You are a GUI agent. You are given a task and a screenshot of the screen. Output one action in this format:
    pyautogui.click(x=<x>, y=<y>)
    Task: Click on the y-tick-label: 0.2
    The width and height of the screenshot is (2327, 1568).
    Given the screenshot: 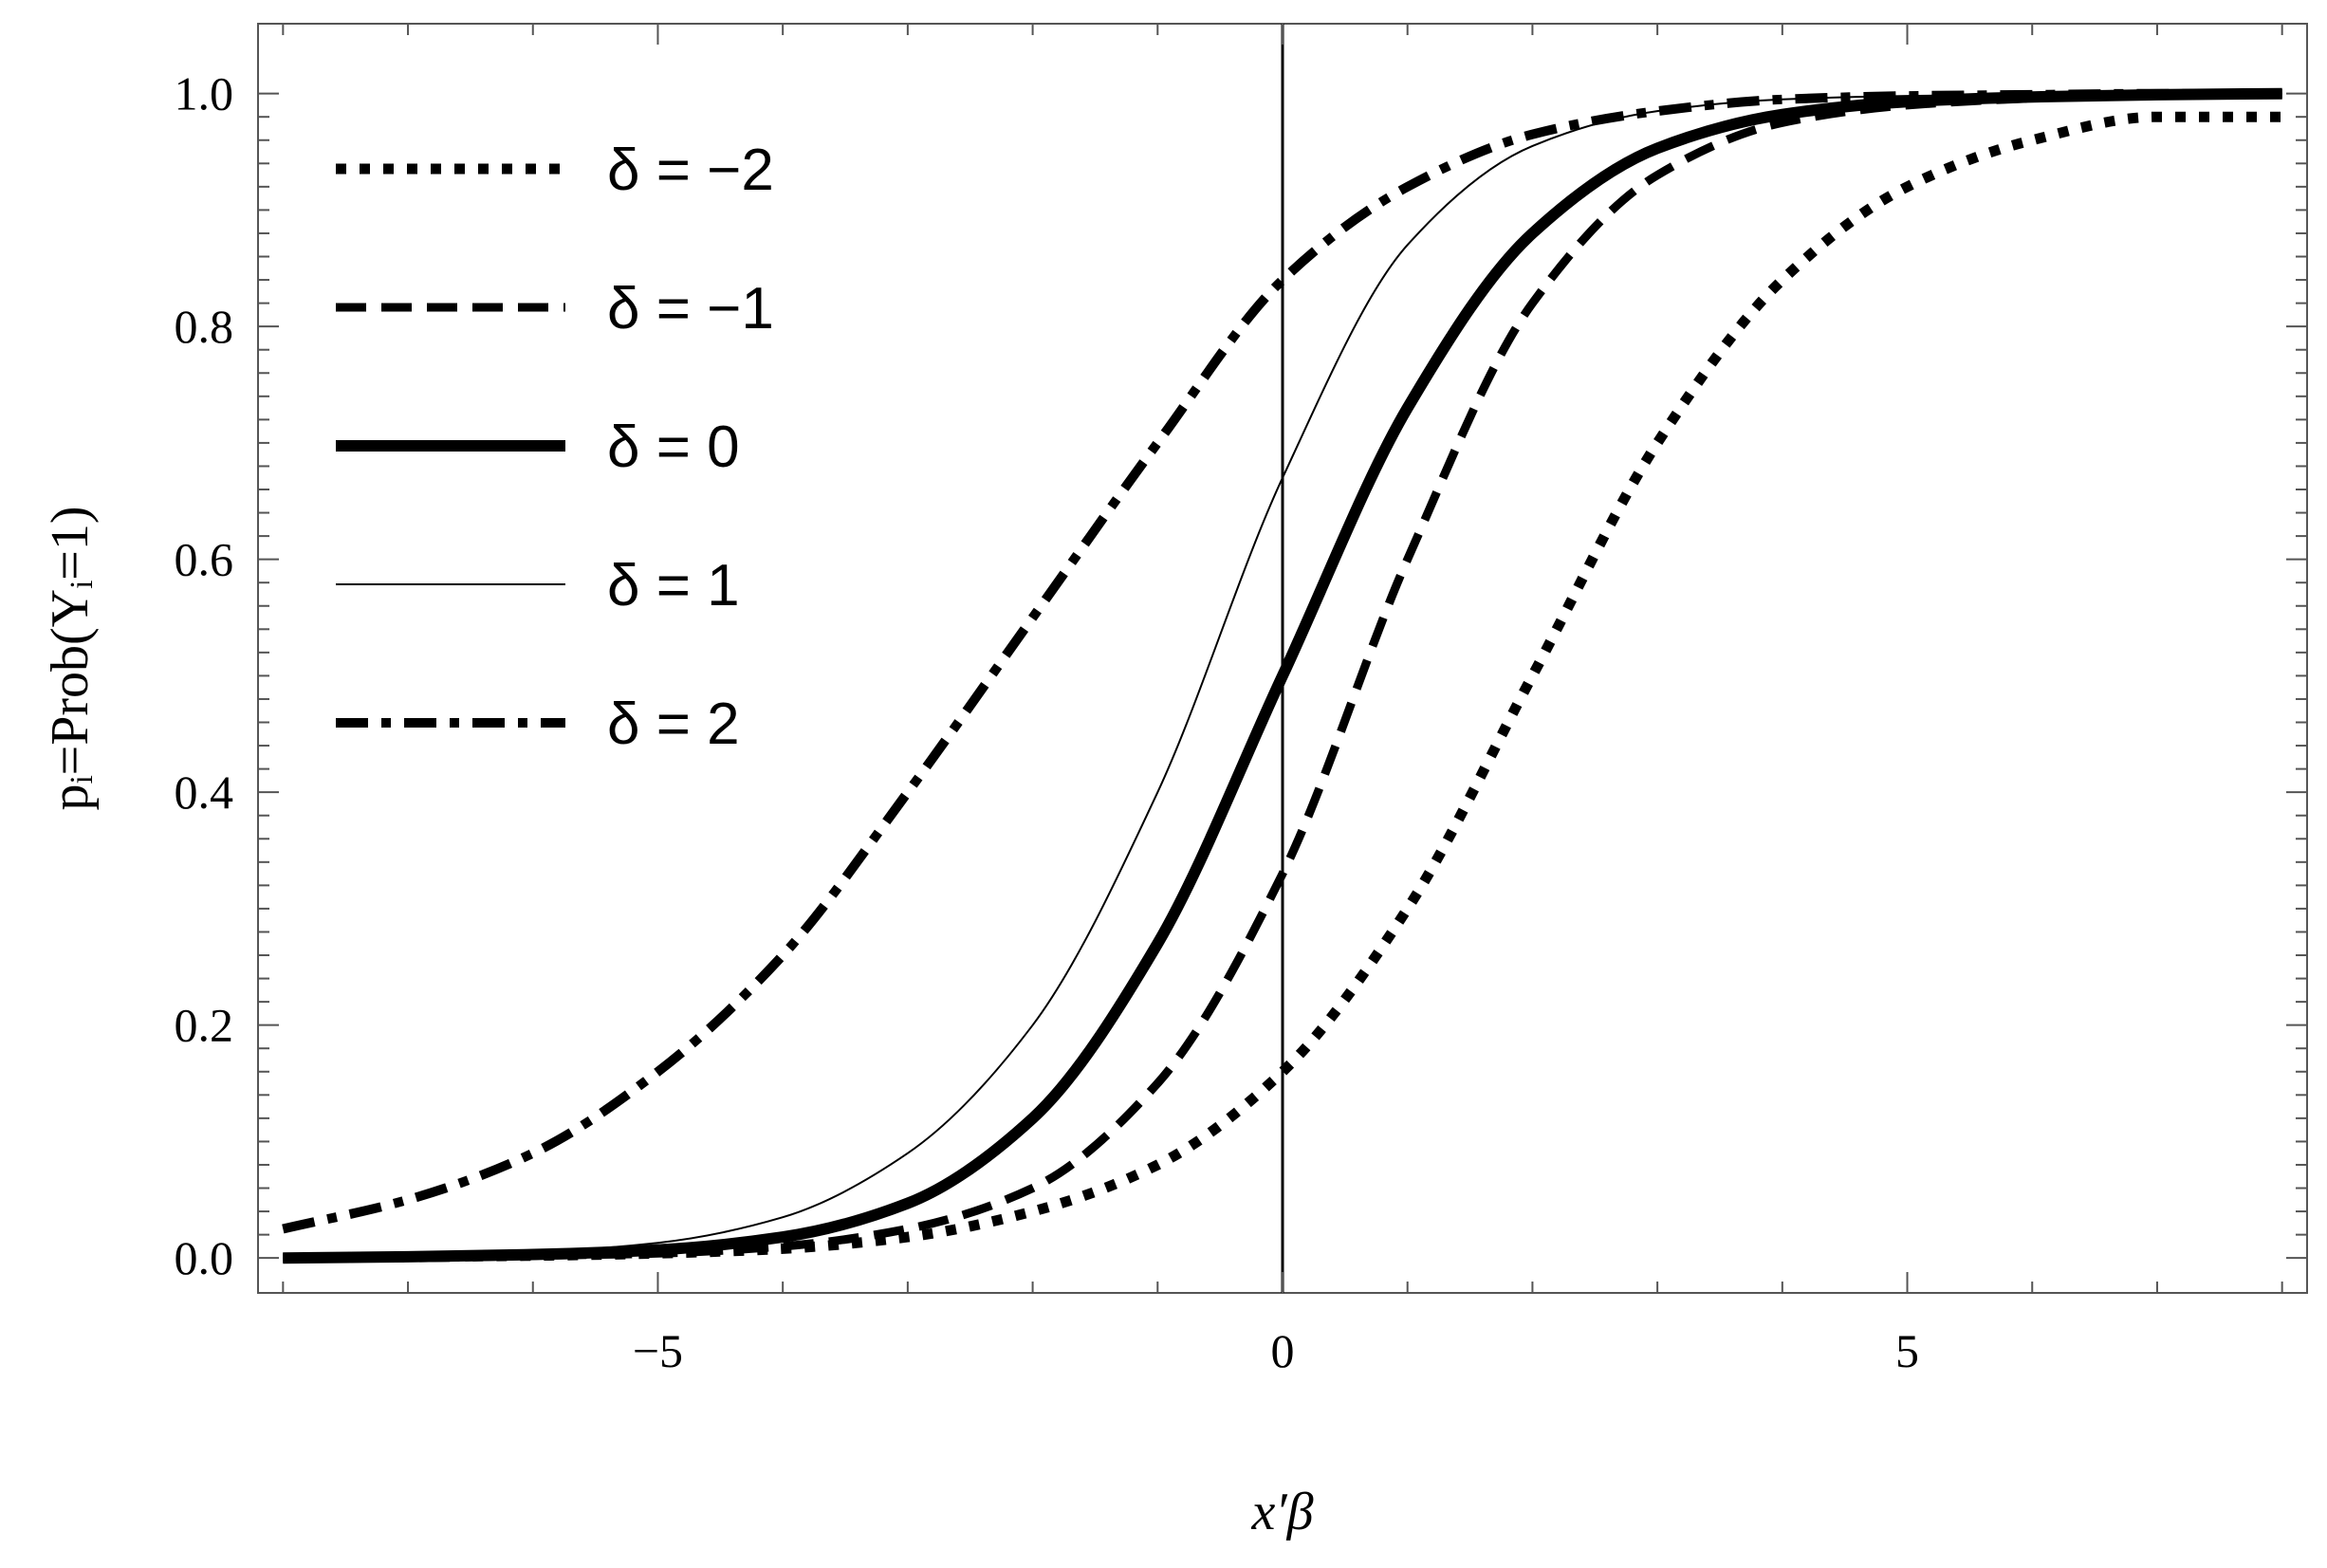 What is the action you would take?
    pyautogui.click(x=204, y=1025)
    